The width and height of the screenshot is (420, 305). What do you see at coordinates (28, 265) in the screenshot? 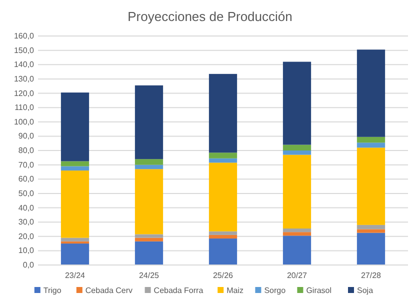
I see `y-tick-label: 0,0` at bounding box center [28, 265].